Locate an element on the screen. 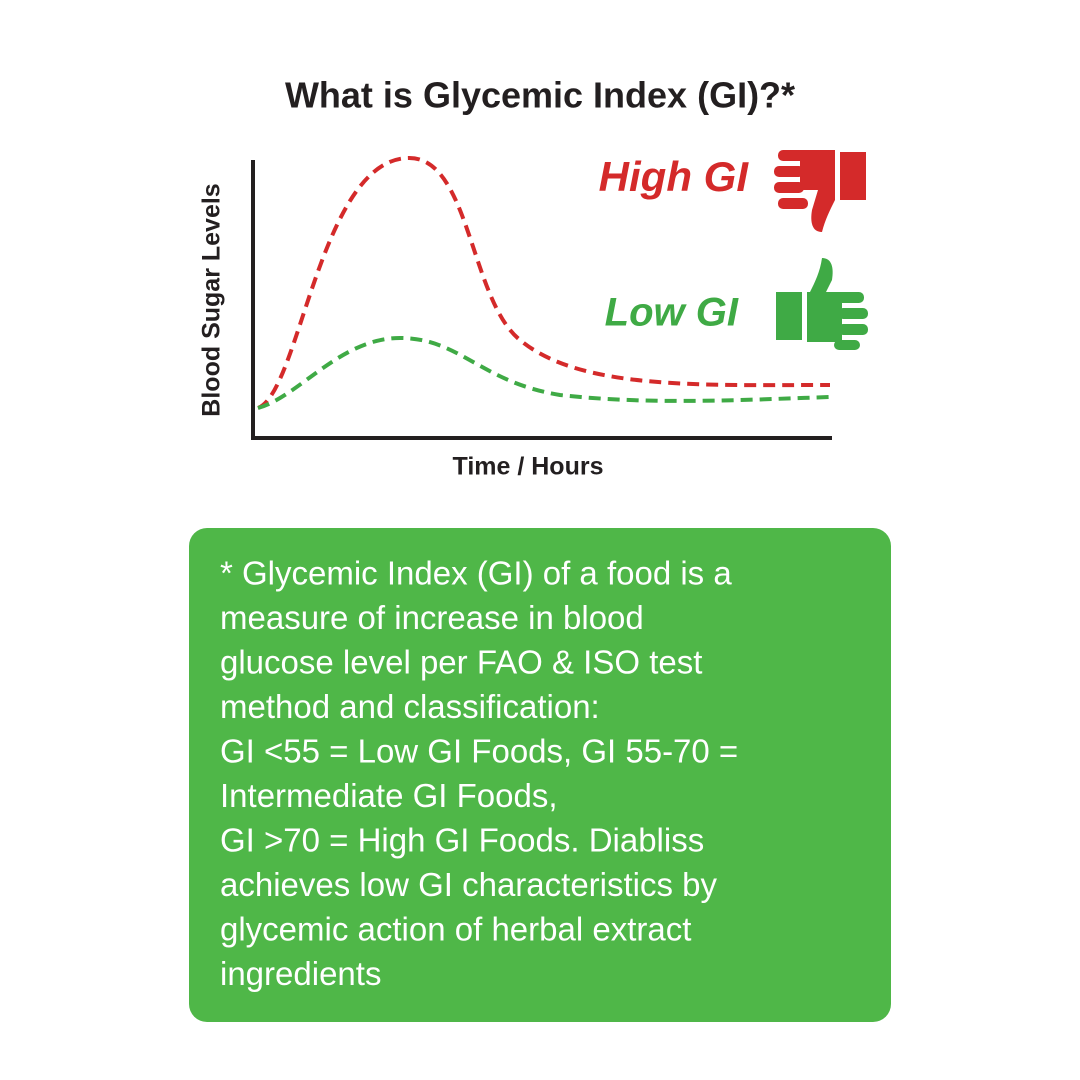 The width and height of the screenshot is (1080, 1080). low-gi-curve is located at coordinates (544, 372).